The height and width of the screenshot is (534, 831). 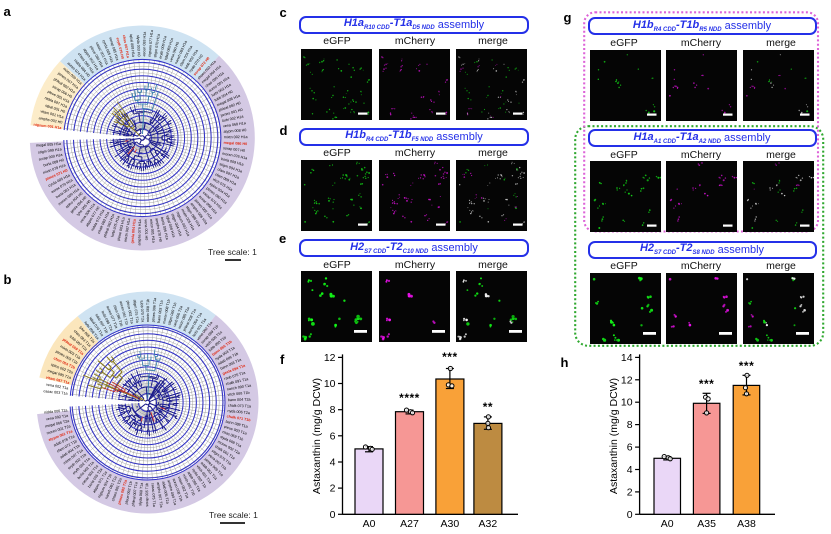 I want to click on svg-text: iqbal 069 H1a, so click(x=169, y=49).